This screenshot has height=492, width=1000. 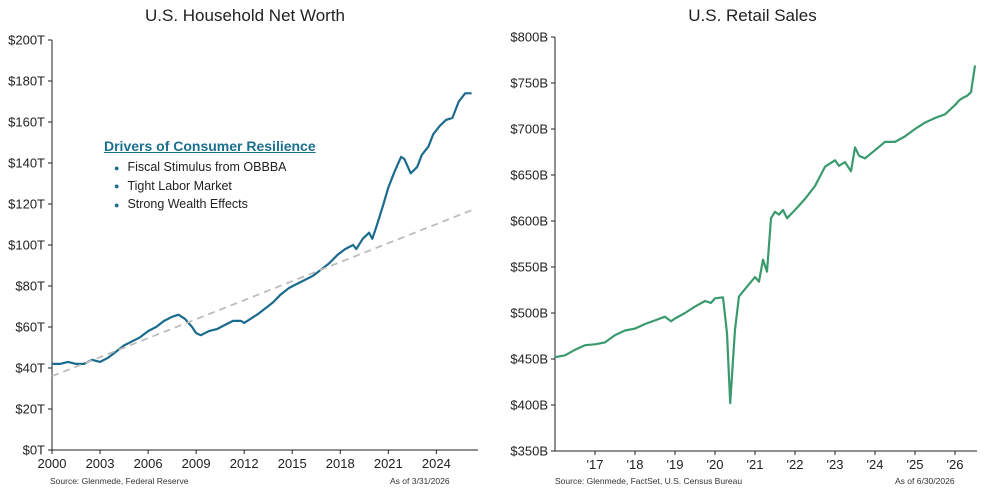 I want to click on y-tick-label: $550B, so click(x=529, y=267).